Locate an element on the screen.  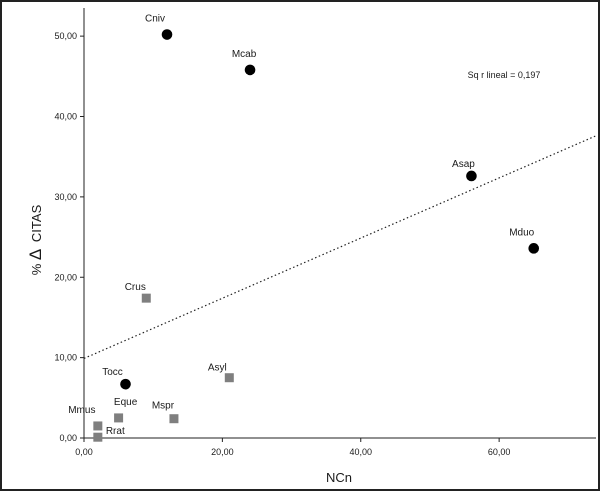
y-tick-label: 30,00 is located at coordinates (65, 197).